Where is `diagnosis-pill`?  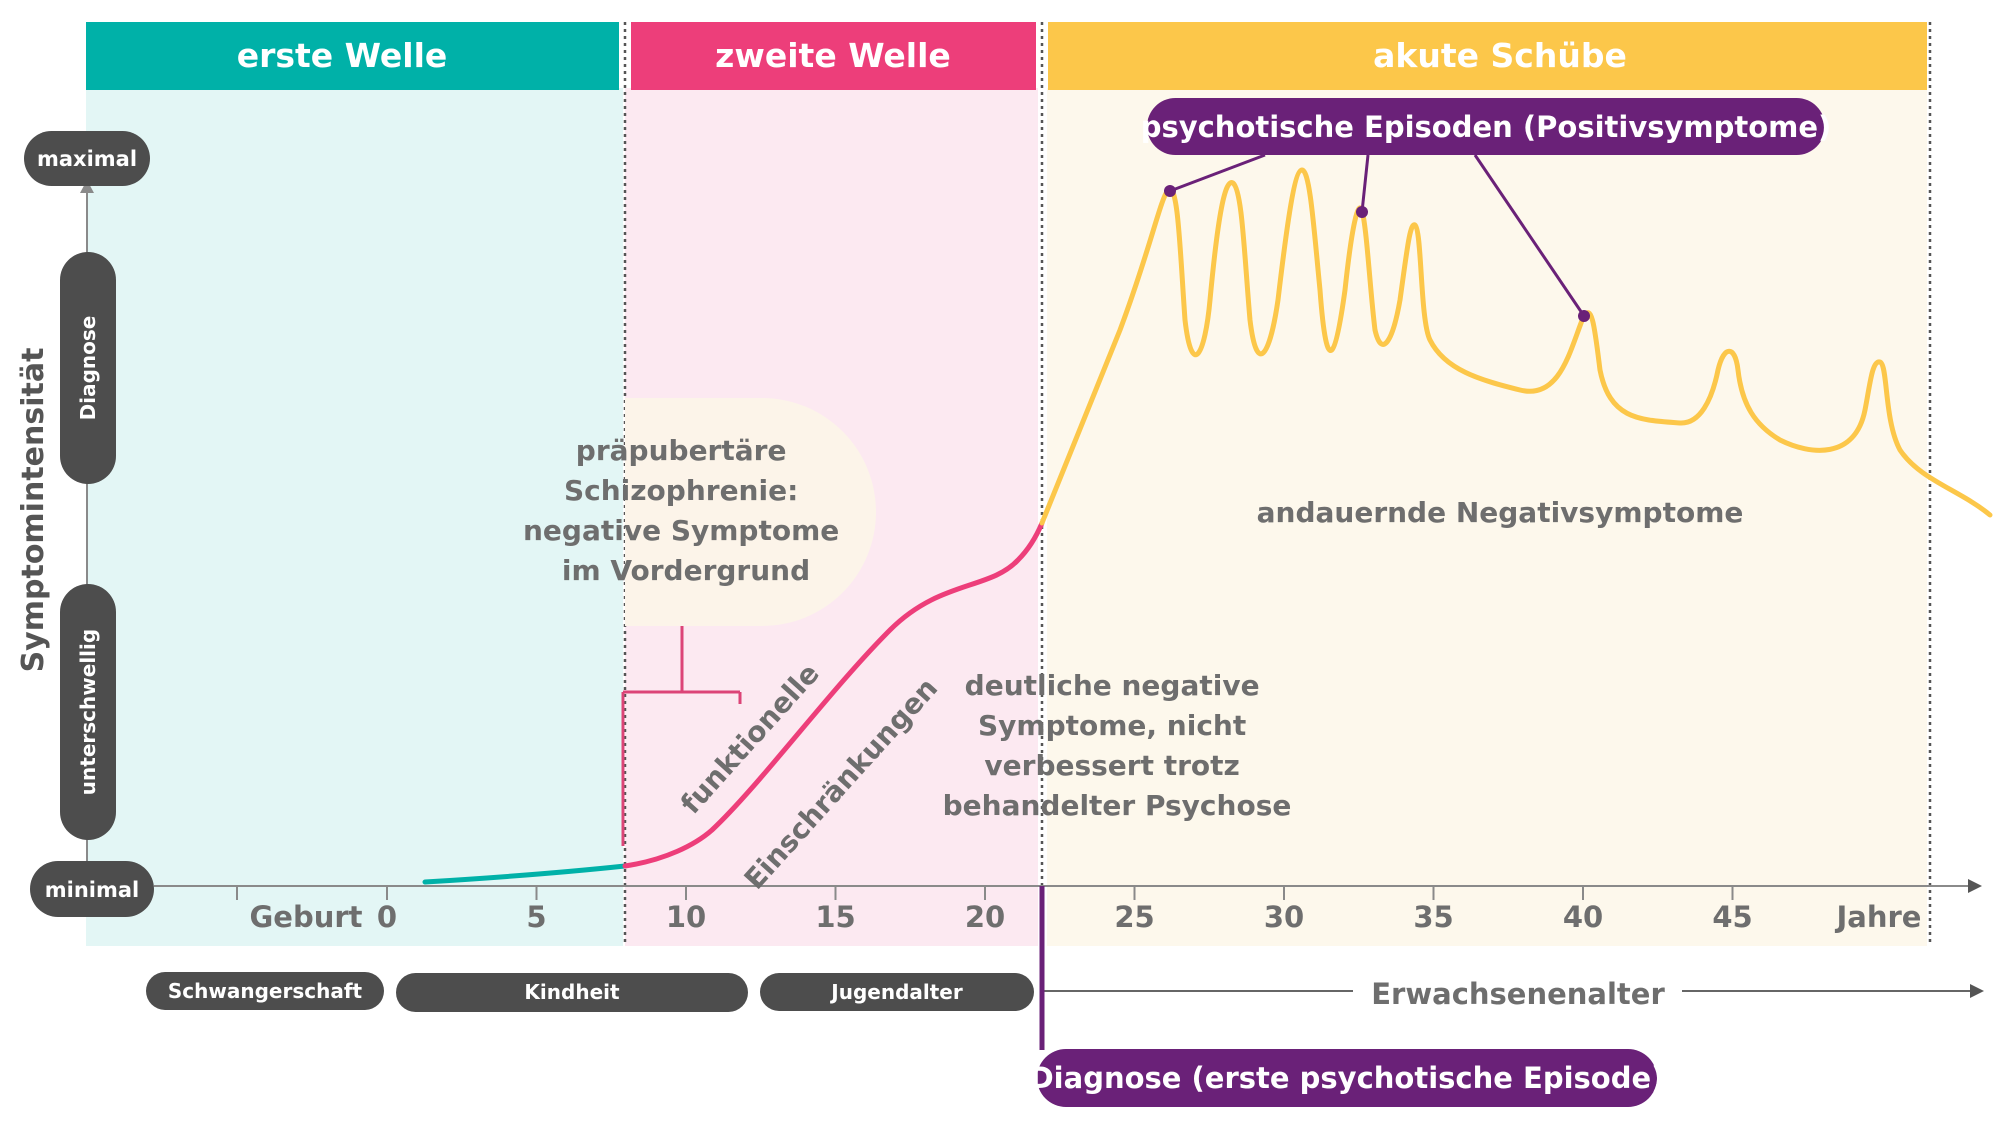
diagnosis-pill is located at coordinates (1347, 1078).